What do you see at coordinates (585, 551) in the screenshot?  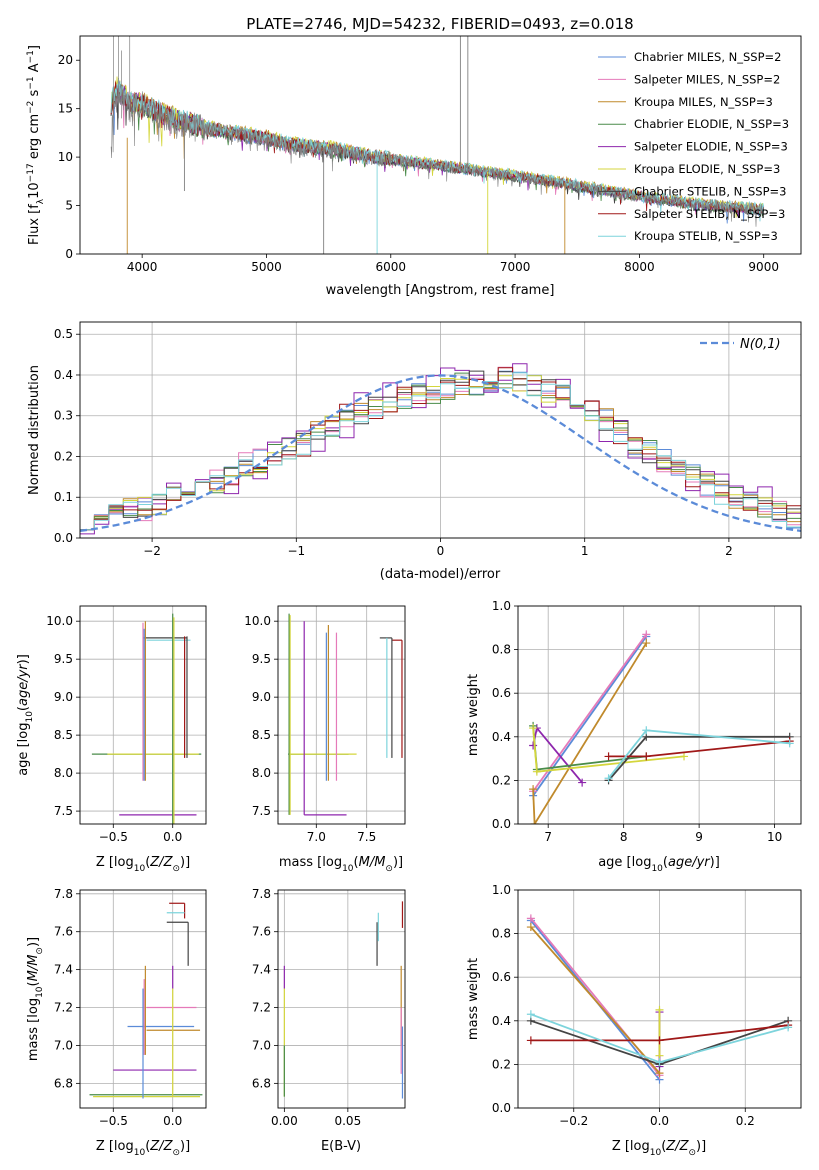 I see `x-tick-label: 1` at bounding box center [585, 551].